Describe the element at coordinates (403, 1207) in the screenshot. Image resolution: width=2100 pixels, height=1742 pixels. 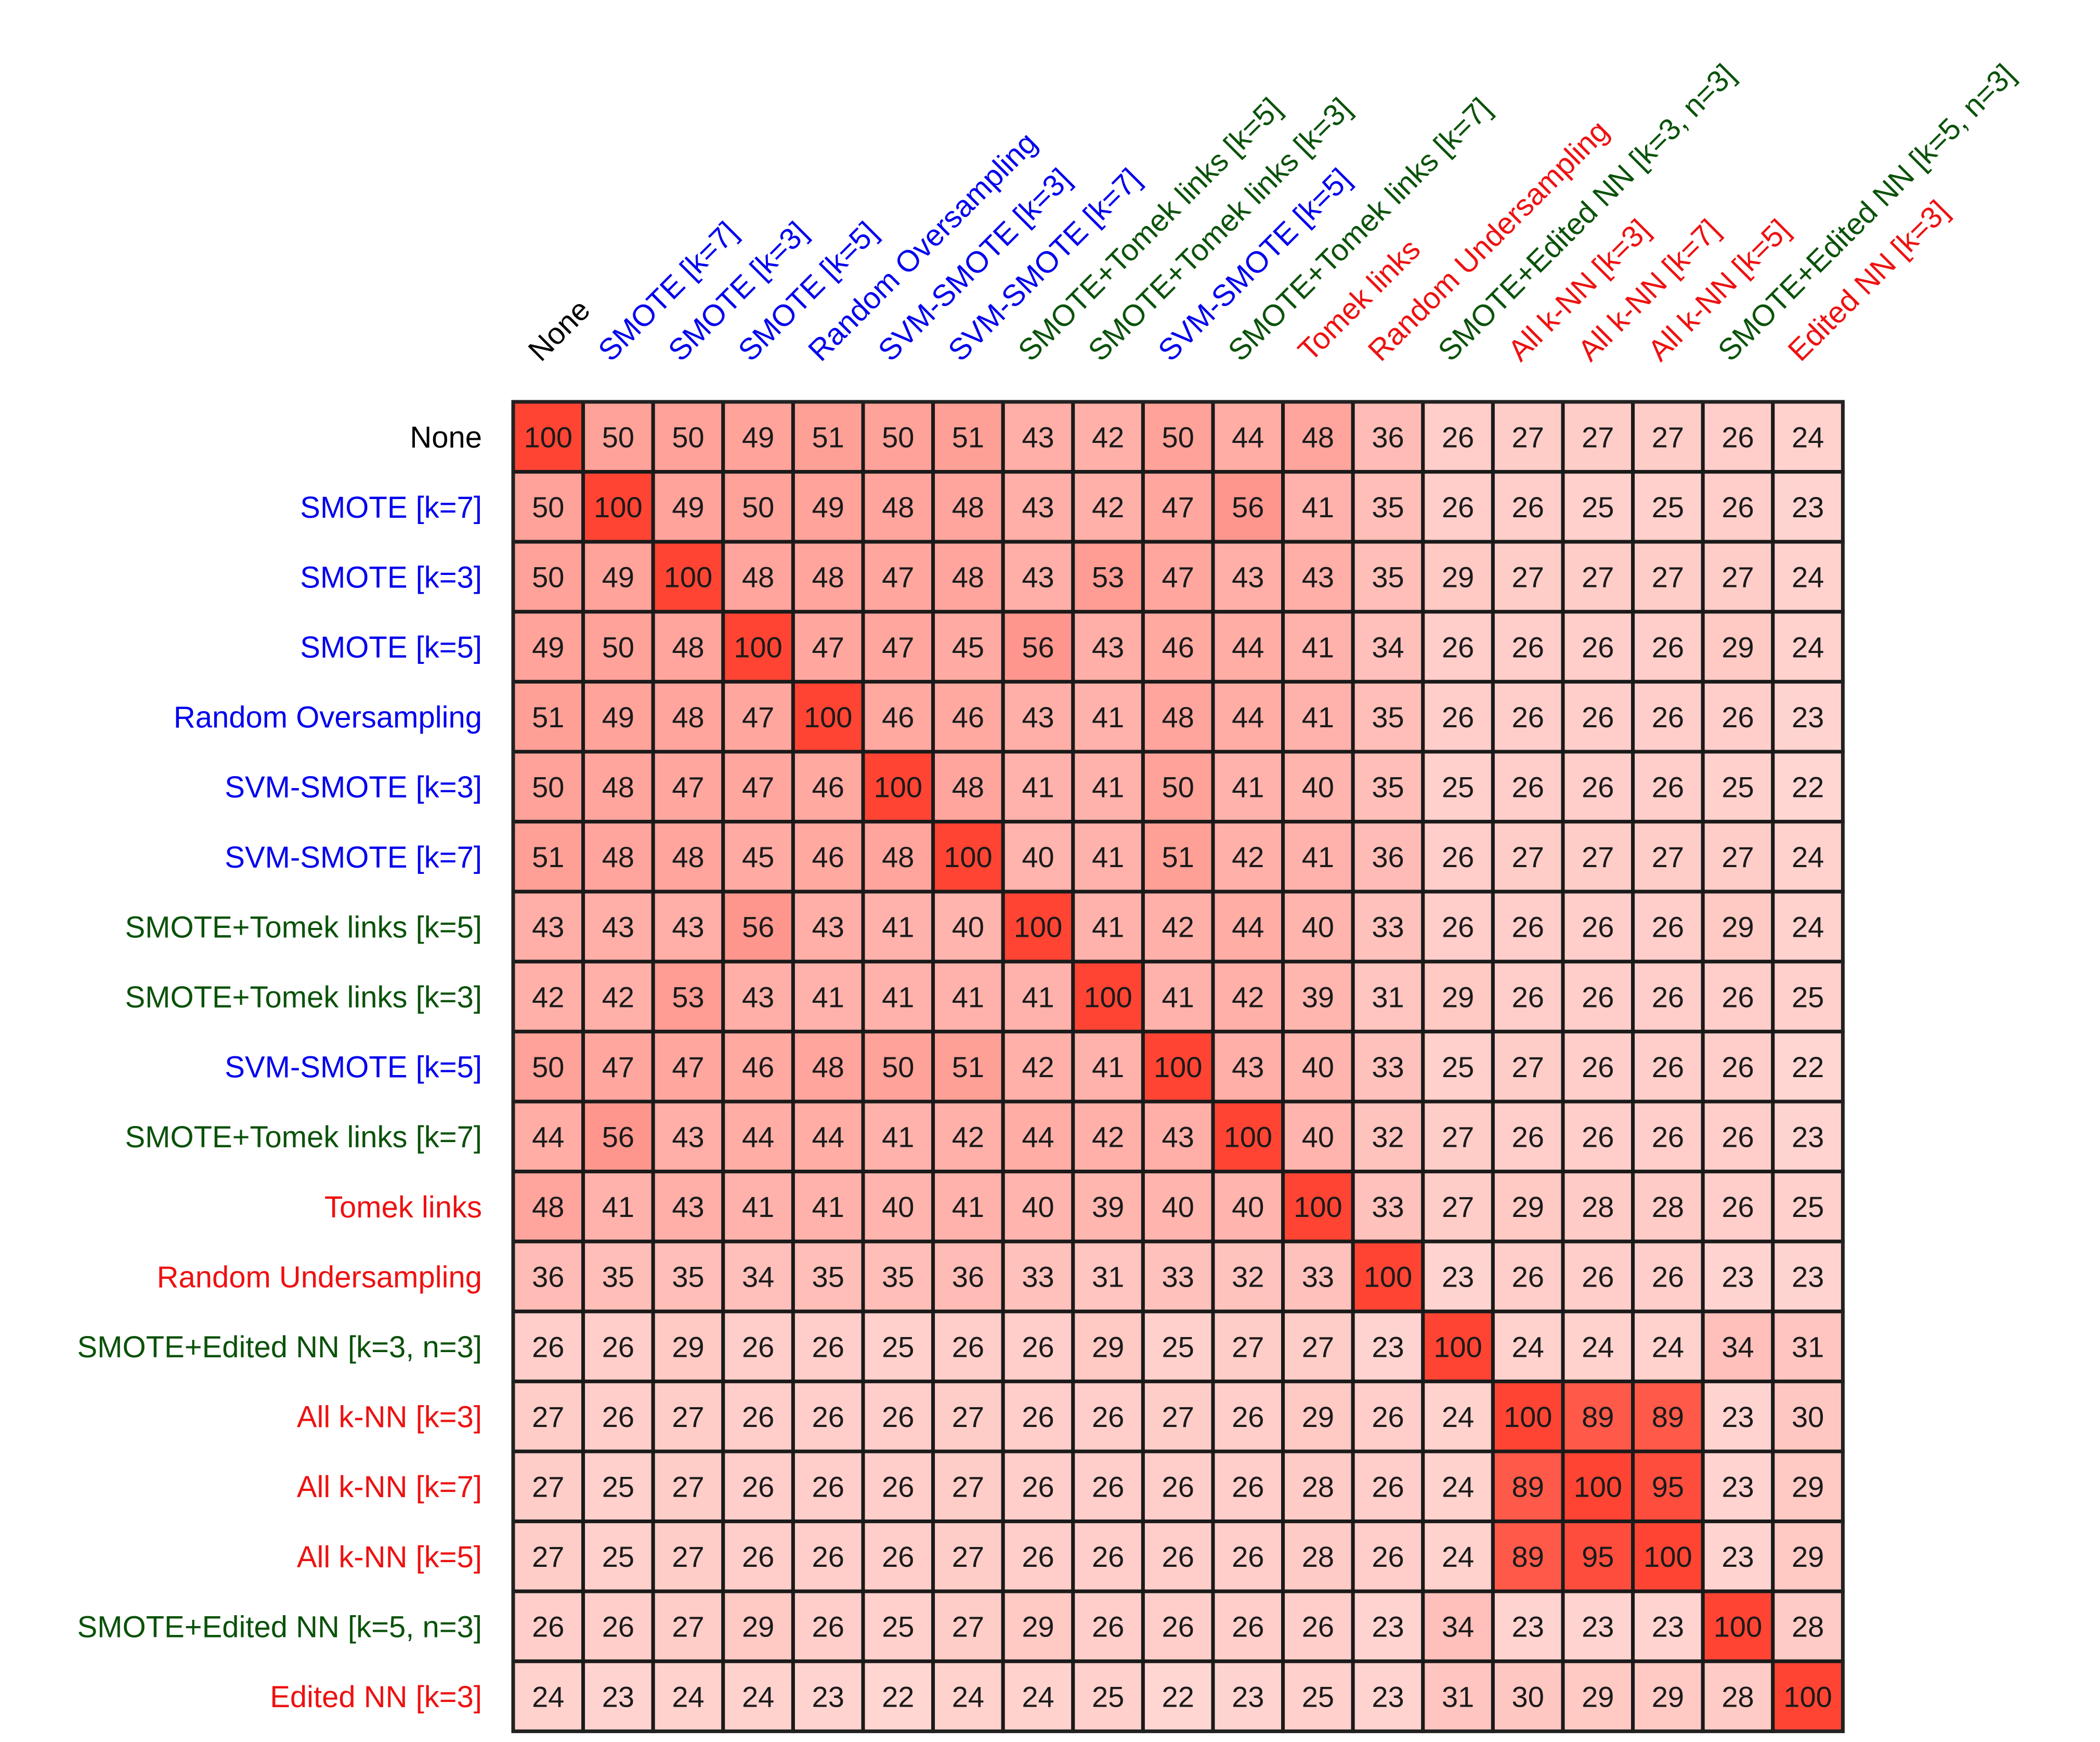
I see `row-label-tomek-links: Tomek links` at that location.